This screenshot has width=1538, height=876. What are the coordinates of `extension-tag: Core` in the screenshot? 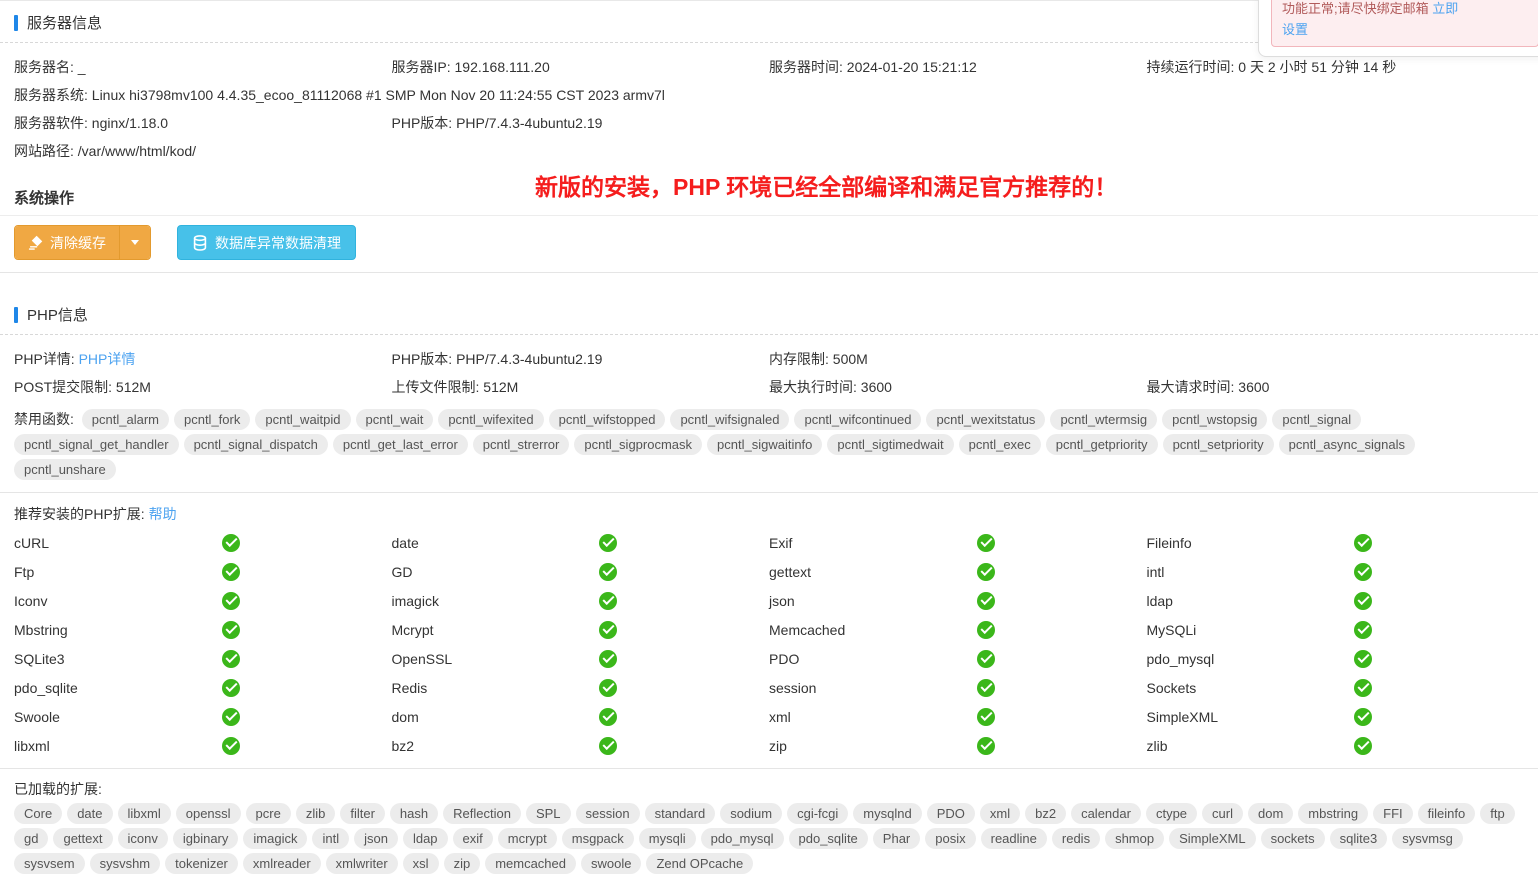 It's located at (38, 813).